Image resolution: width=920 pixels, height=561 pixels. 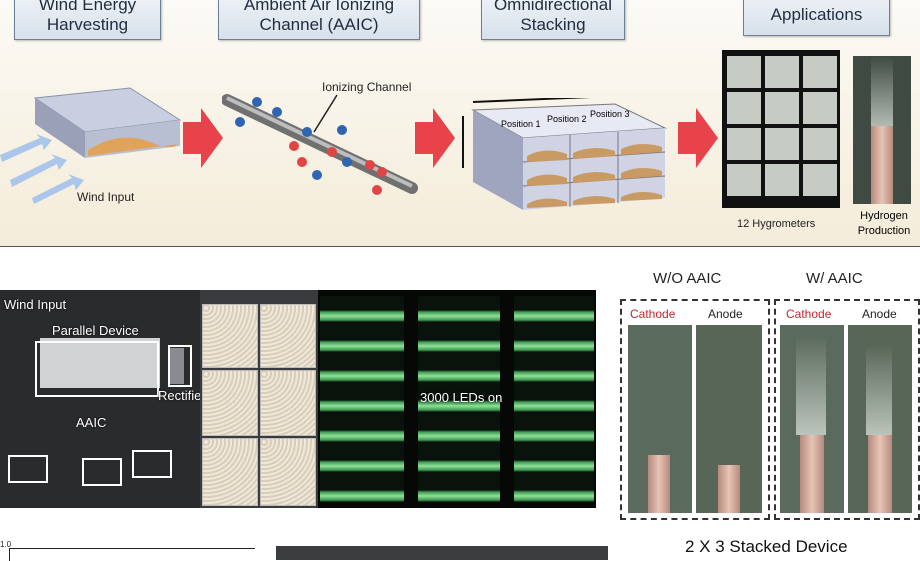 What do you see at coordinates (106, 197) in the screenshot?
I see `wind-input-caption: Wind Input` at bounding box center [106, 197].